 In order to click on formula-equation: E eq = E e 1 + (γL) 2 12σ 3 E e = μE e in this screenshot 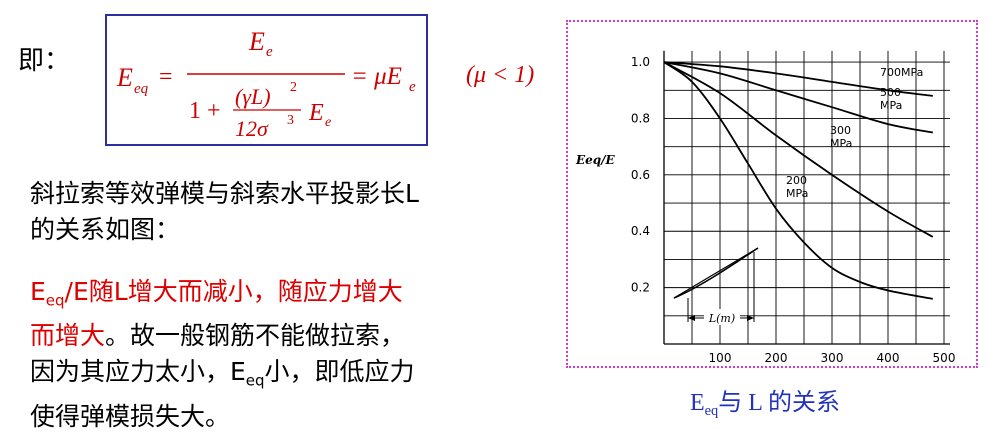, I will do `click(266, 84)`.